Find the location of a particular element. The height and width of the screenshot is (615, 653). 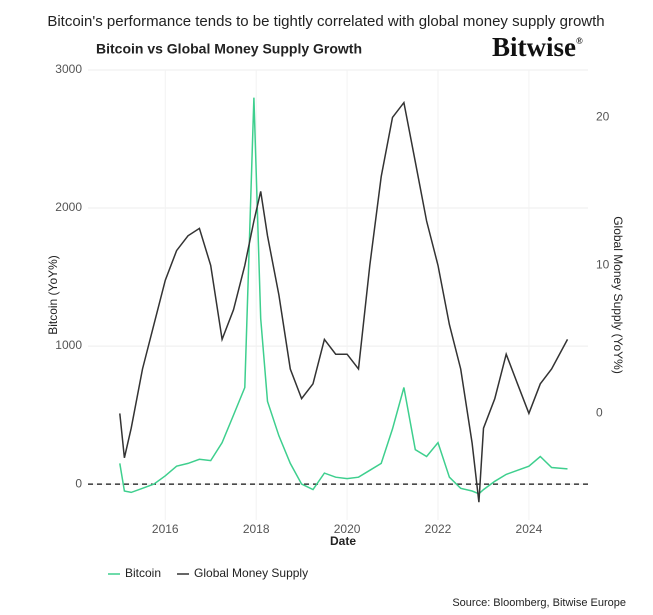

y-tick-label: 0 is located at coordinates (78, 483).